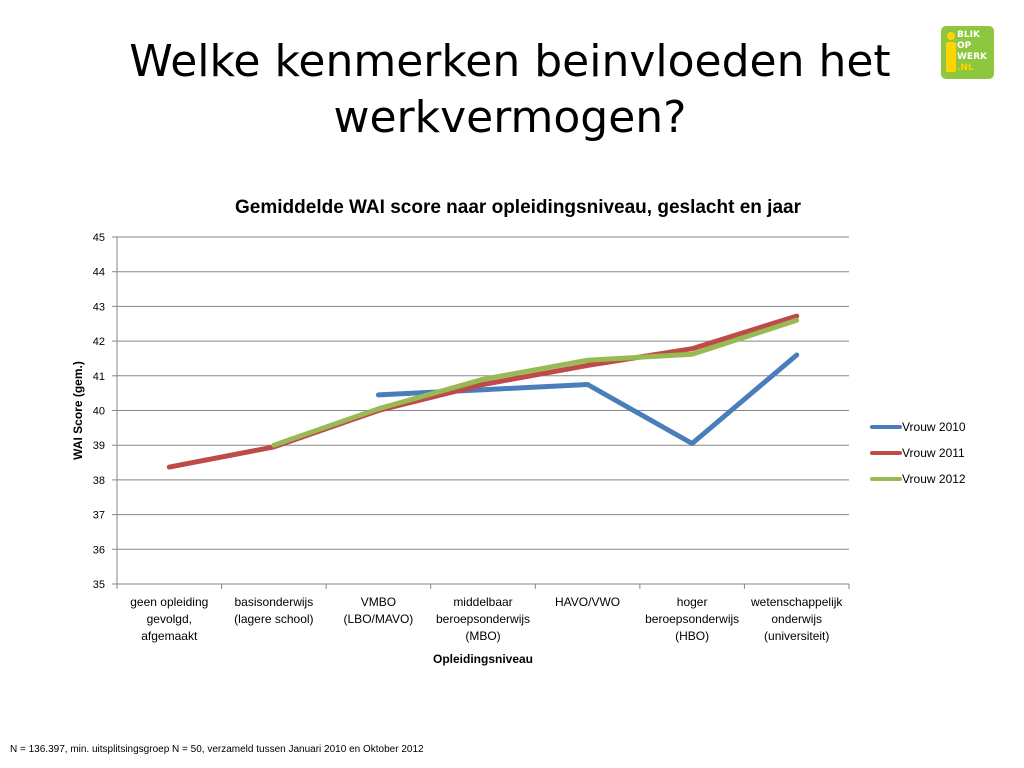  I want to click on y-tick-label: 43, so click(99, 307).